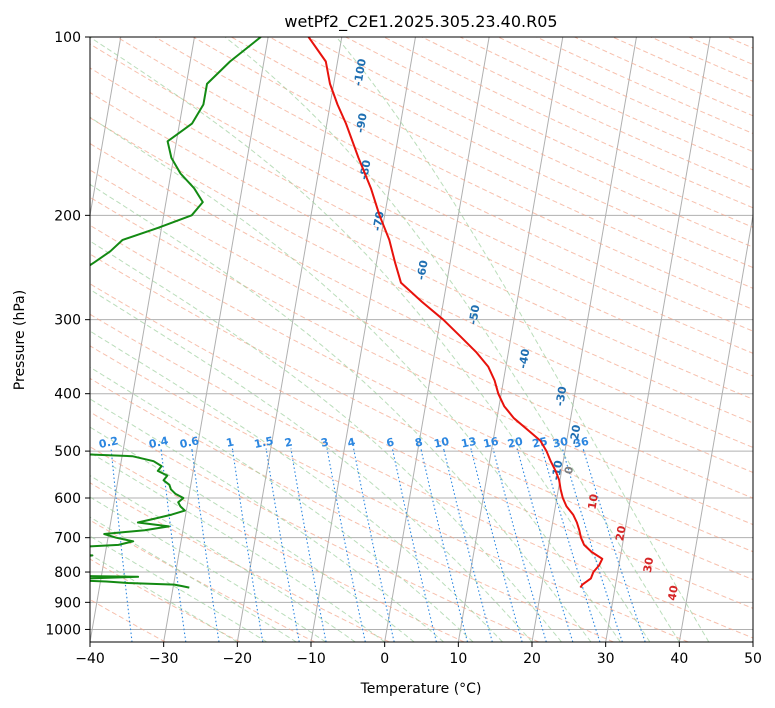 This screenshot has width=775, height=708. What do you see at coordinates (67, 603) in the screenshot?
I see `y-tick-label: 900` at bounding box center [67, 603].